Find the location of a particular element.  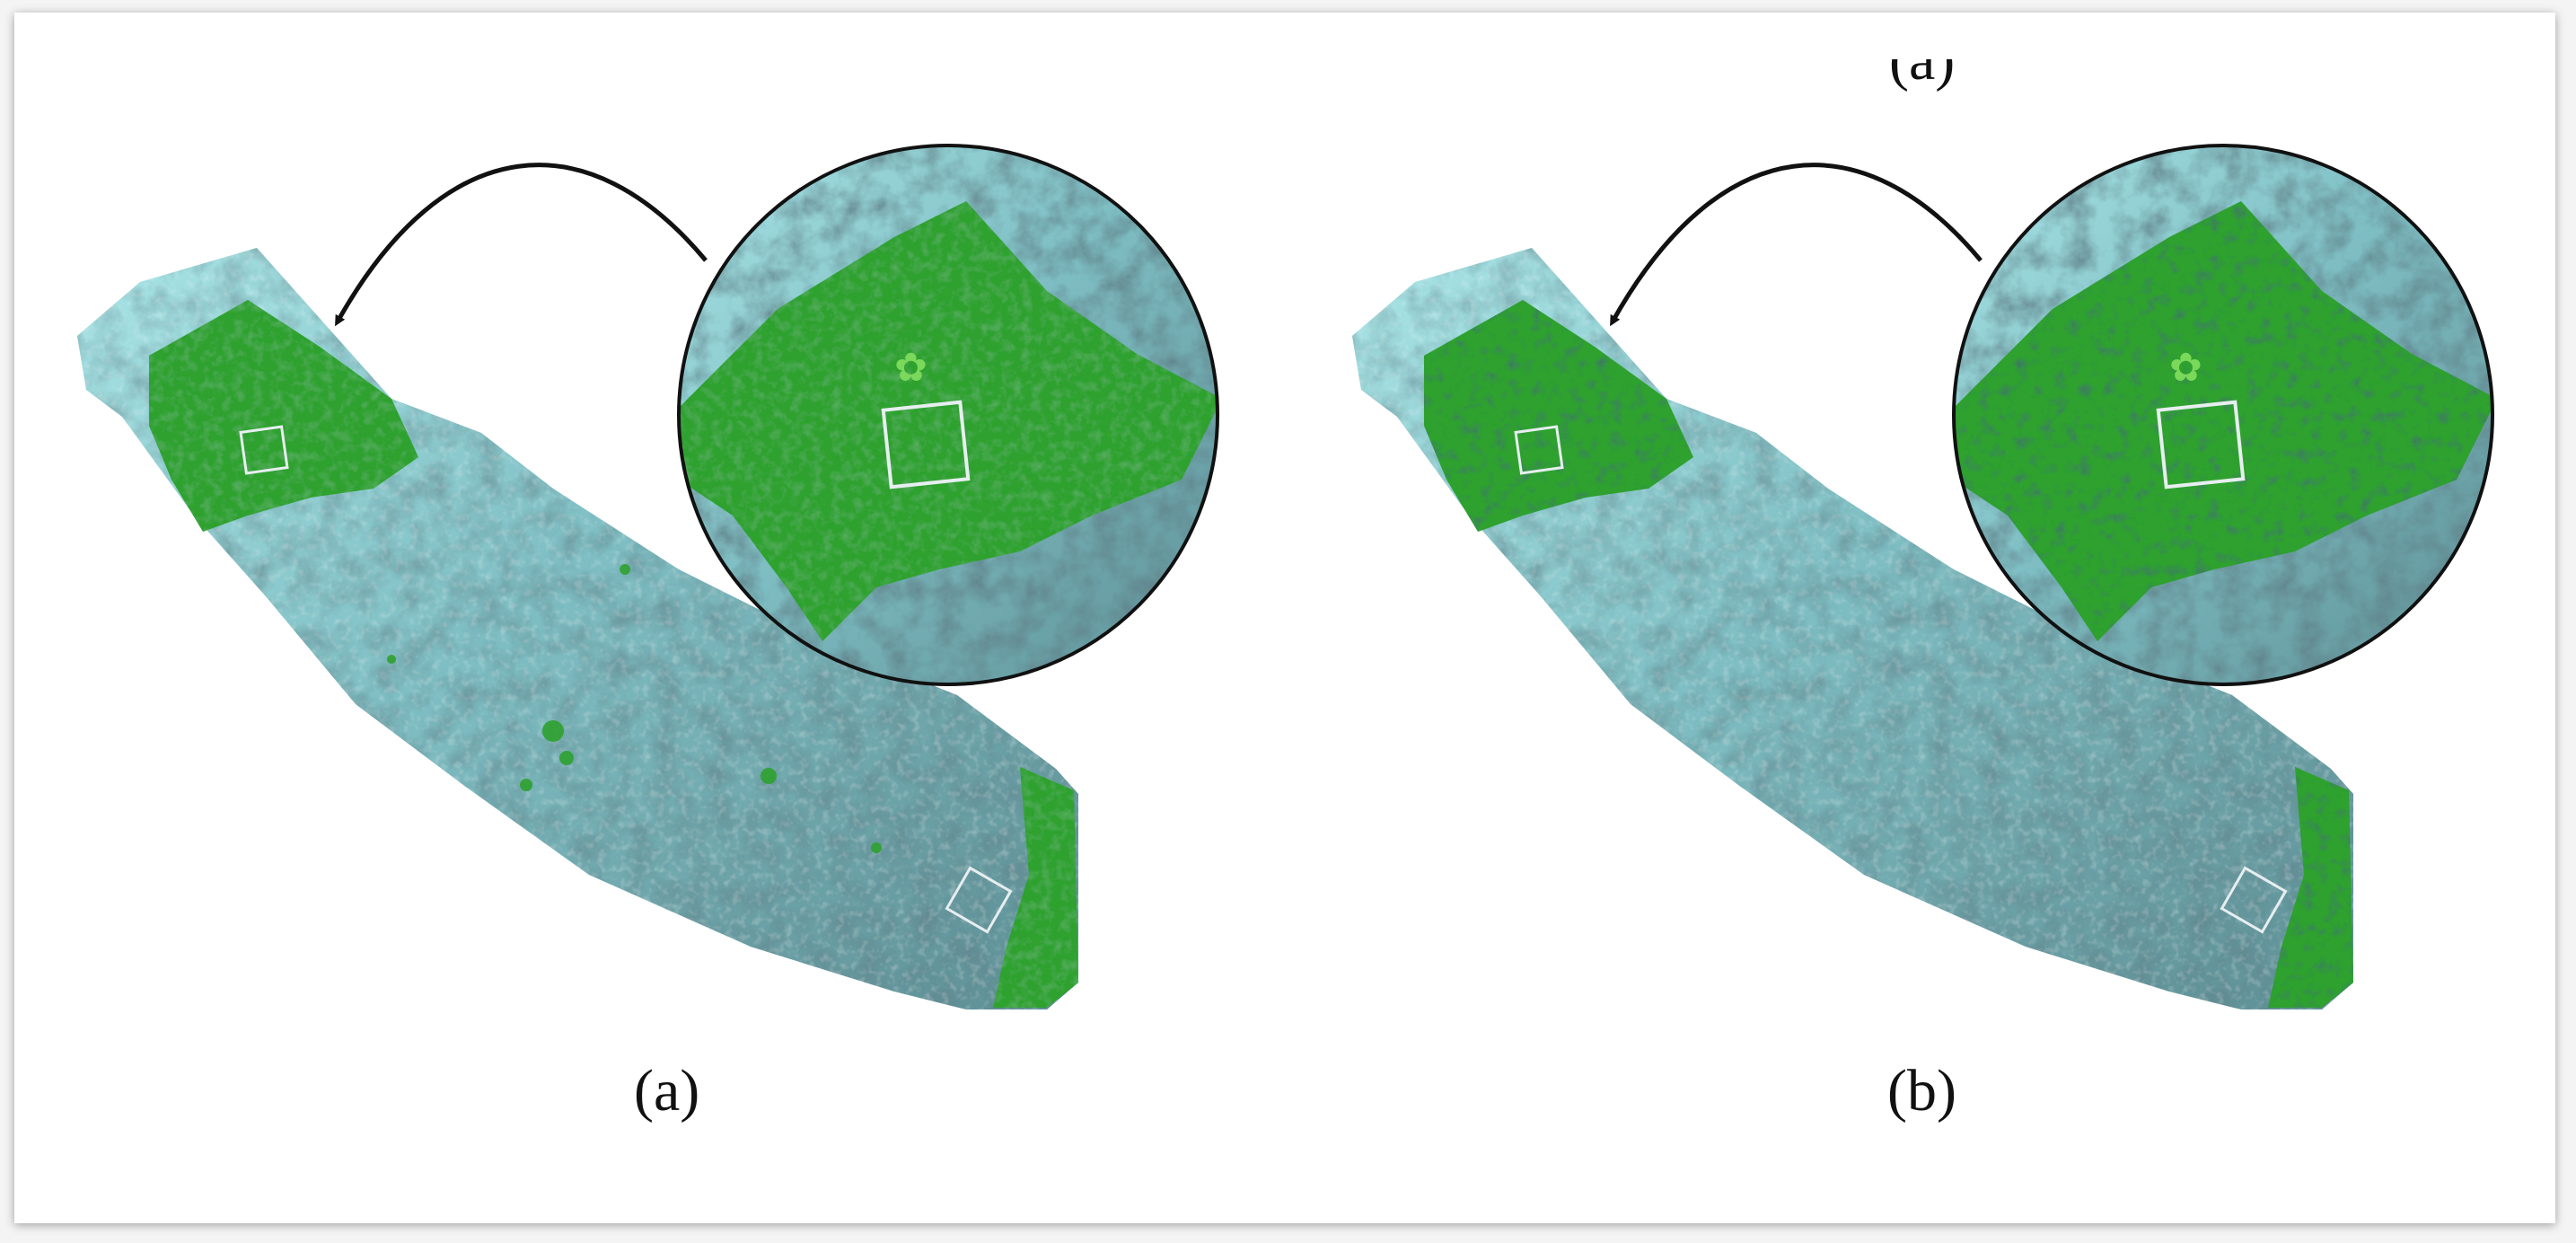

magnified-inset-b: ✿ is located at coordinates (2223, 415).